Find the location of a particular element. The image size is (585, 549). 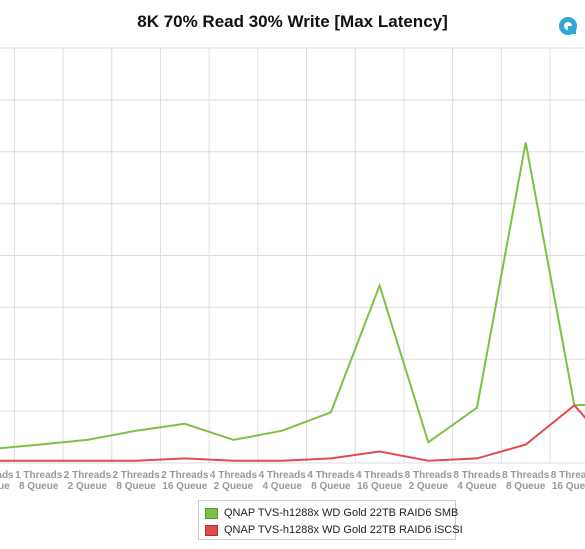

series-line-iscsi is located at coordinates (292, 433).